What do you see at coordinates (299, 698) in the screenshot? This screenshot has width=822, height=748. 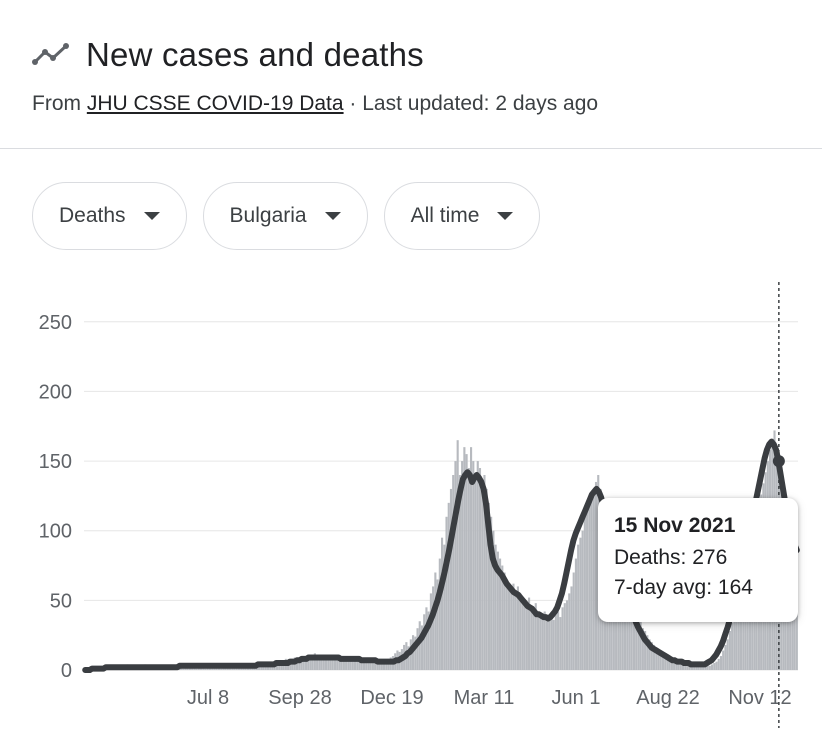 I see `x-tick-label: Sep 28` at bounding box center [299, 698].